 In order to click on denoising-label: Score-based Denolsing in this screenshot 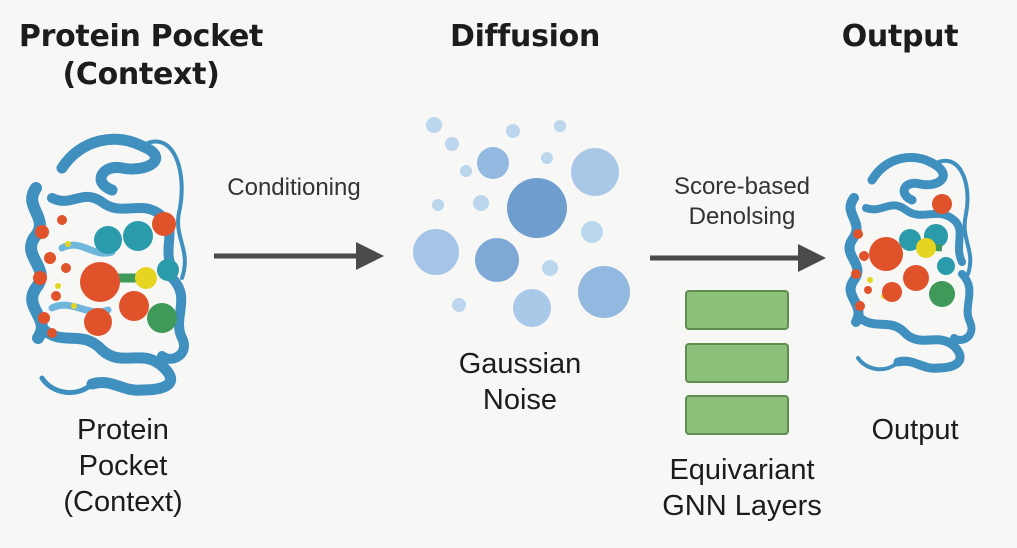, I will do `click(742, 202)`.